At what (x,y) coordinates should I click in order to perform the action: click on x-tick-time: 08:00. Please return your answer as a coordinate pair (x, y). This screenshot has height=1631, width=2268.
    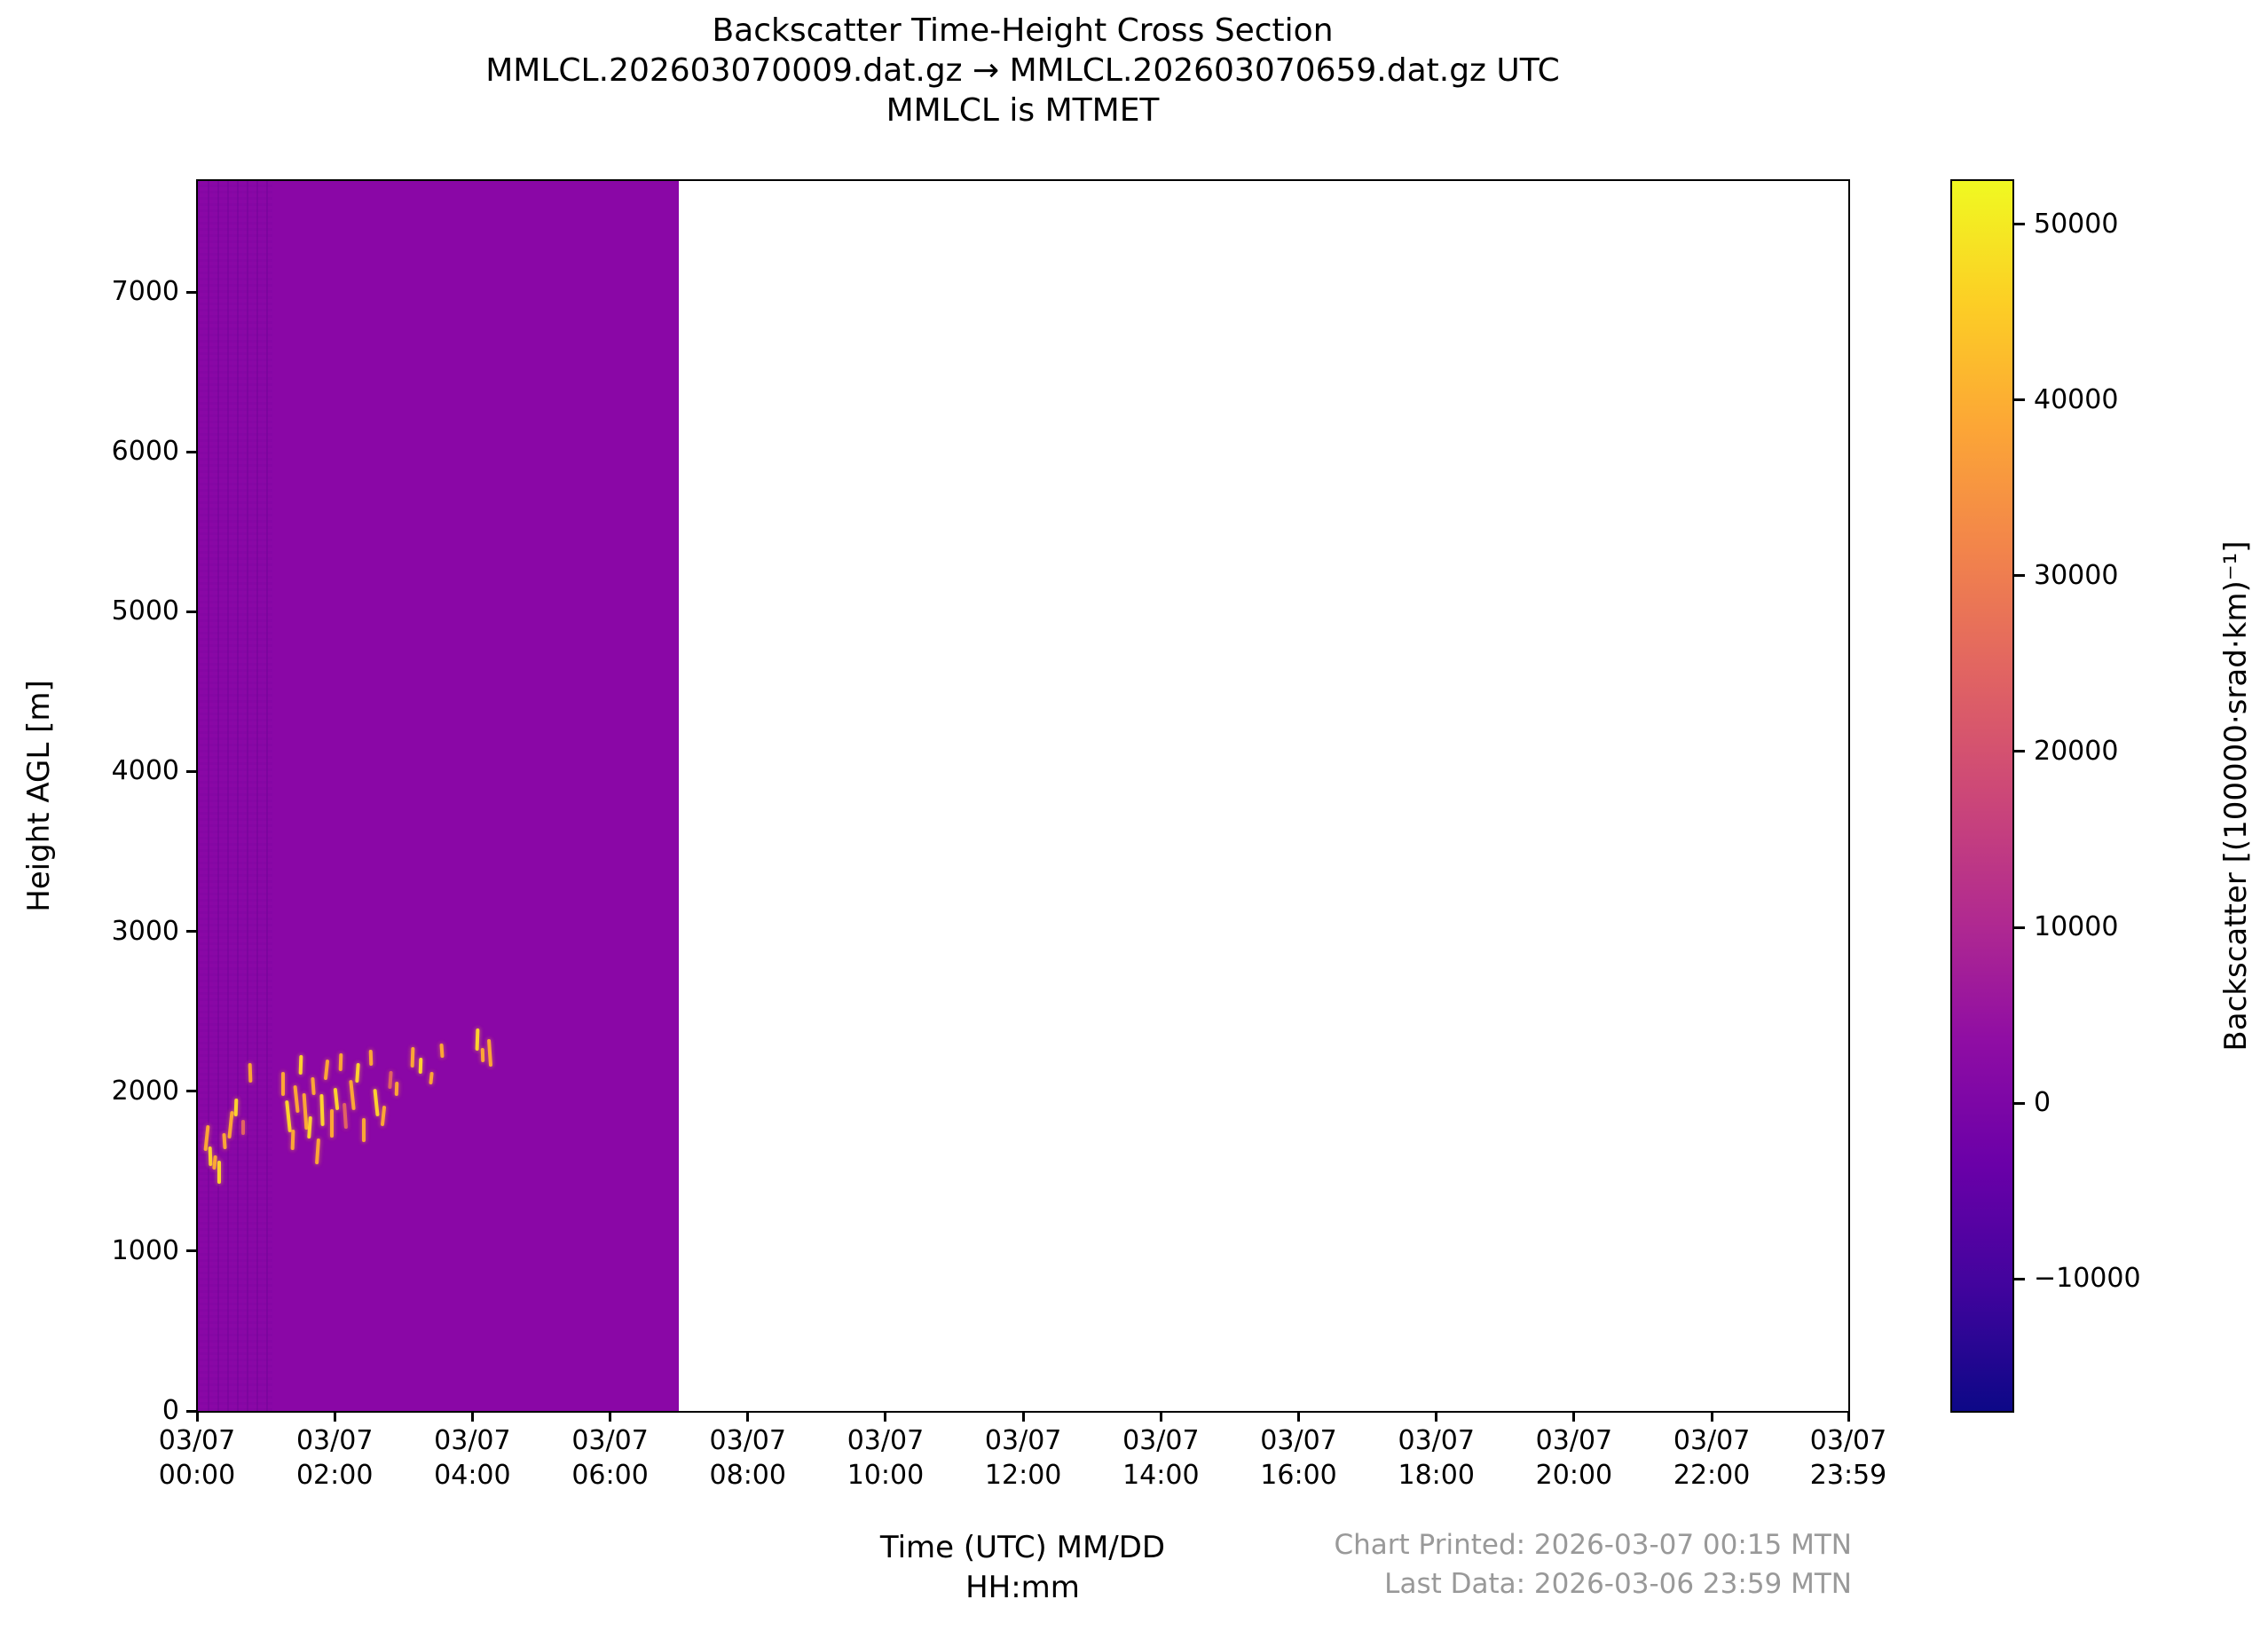
    Looking at the image, I should click on (747, 1476).